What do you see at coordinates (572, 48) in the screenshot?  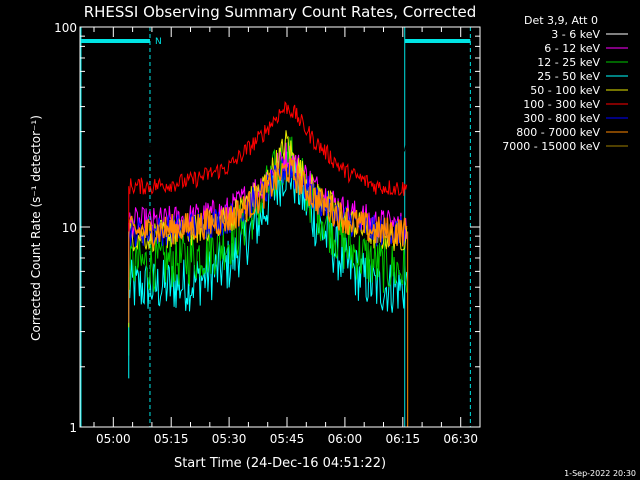 I see `legend-entry-label: 6 - 12 keV` at bounding box center [572, 48].